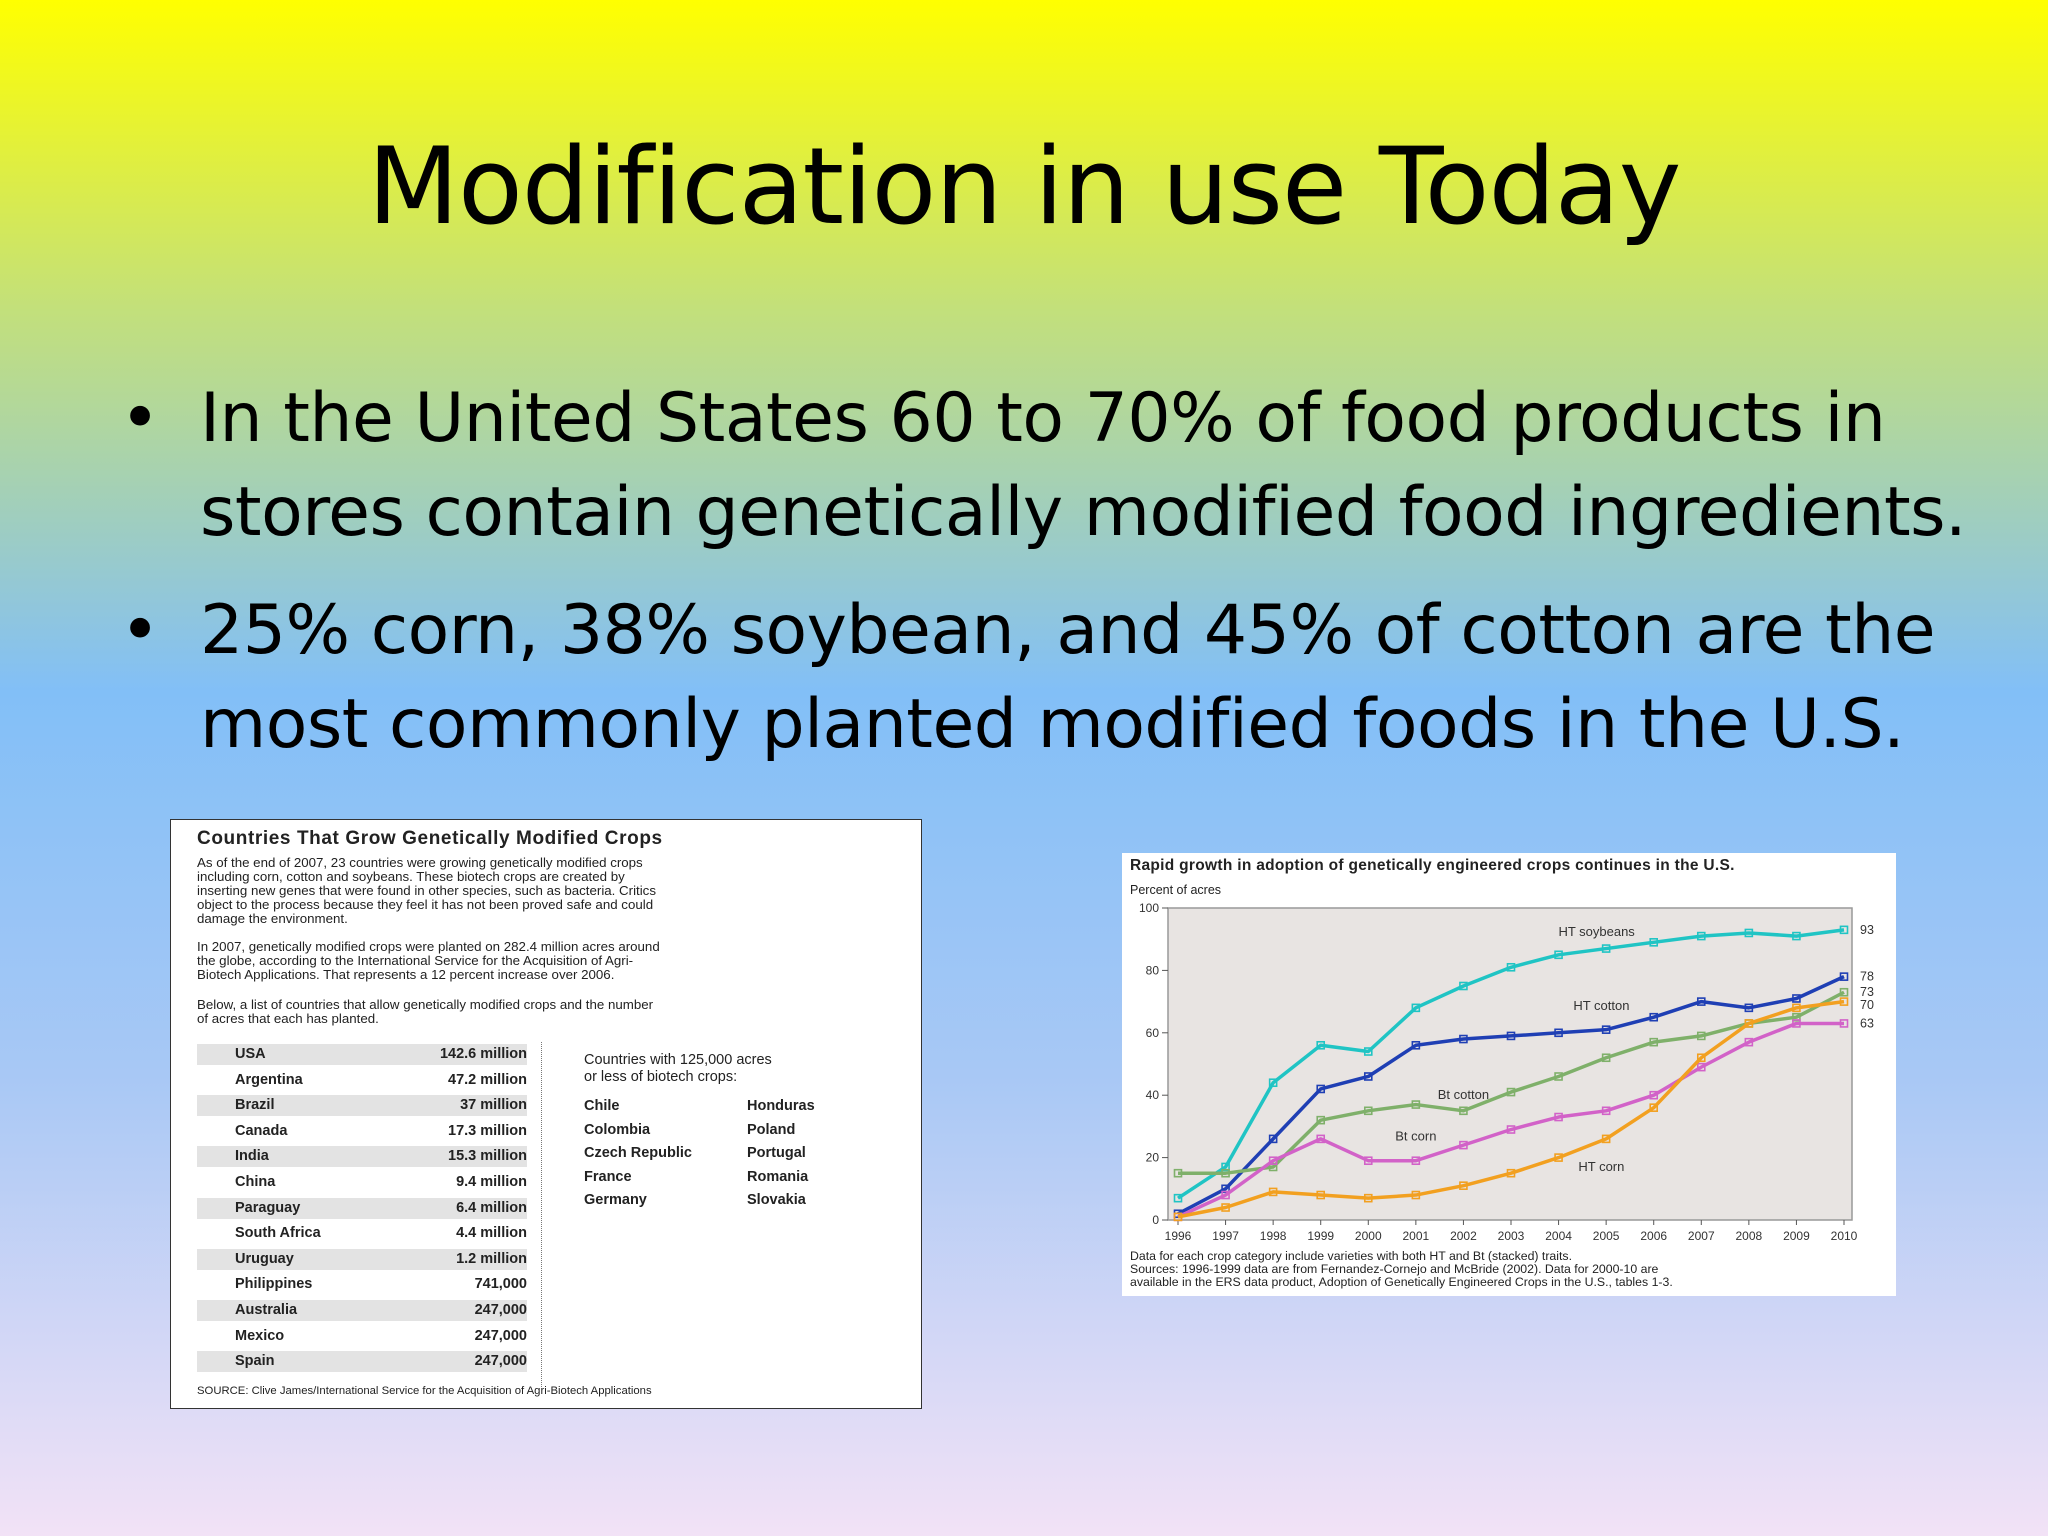 Image resolution: width=2048 pixels, height=1536 pixels. Describe the element at coordinates (615, 1200) in the screenshot. I see `country-name: Germany` at that location.